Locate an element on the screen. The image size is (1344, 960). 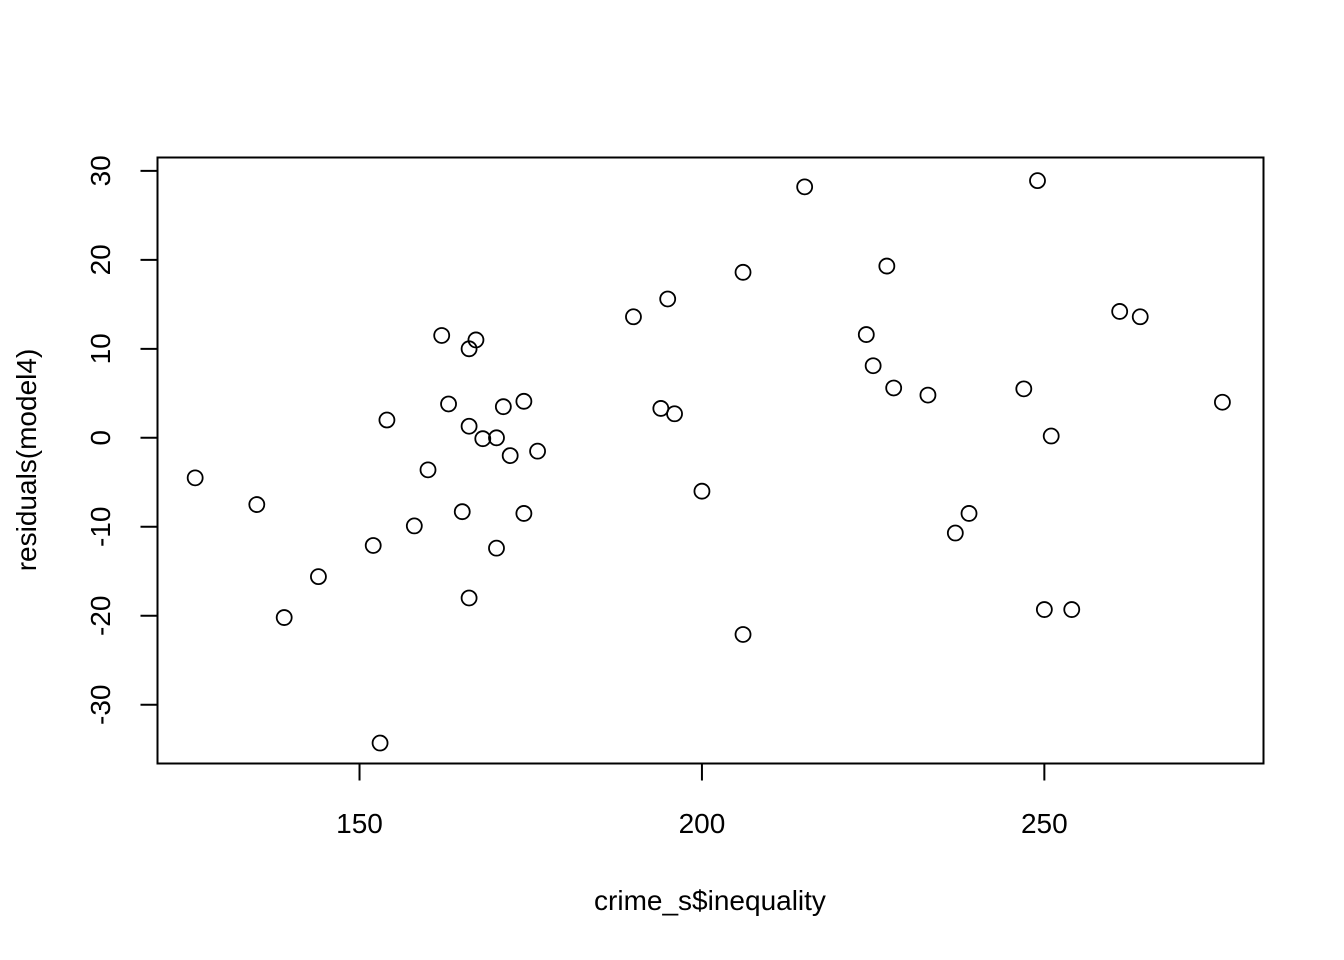
y-axis-title: residuals(model4) is located at coordinates (26, 460).